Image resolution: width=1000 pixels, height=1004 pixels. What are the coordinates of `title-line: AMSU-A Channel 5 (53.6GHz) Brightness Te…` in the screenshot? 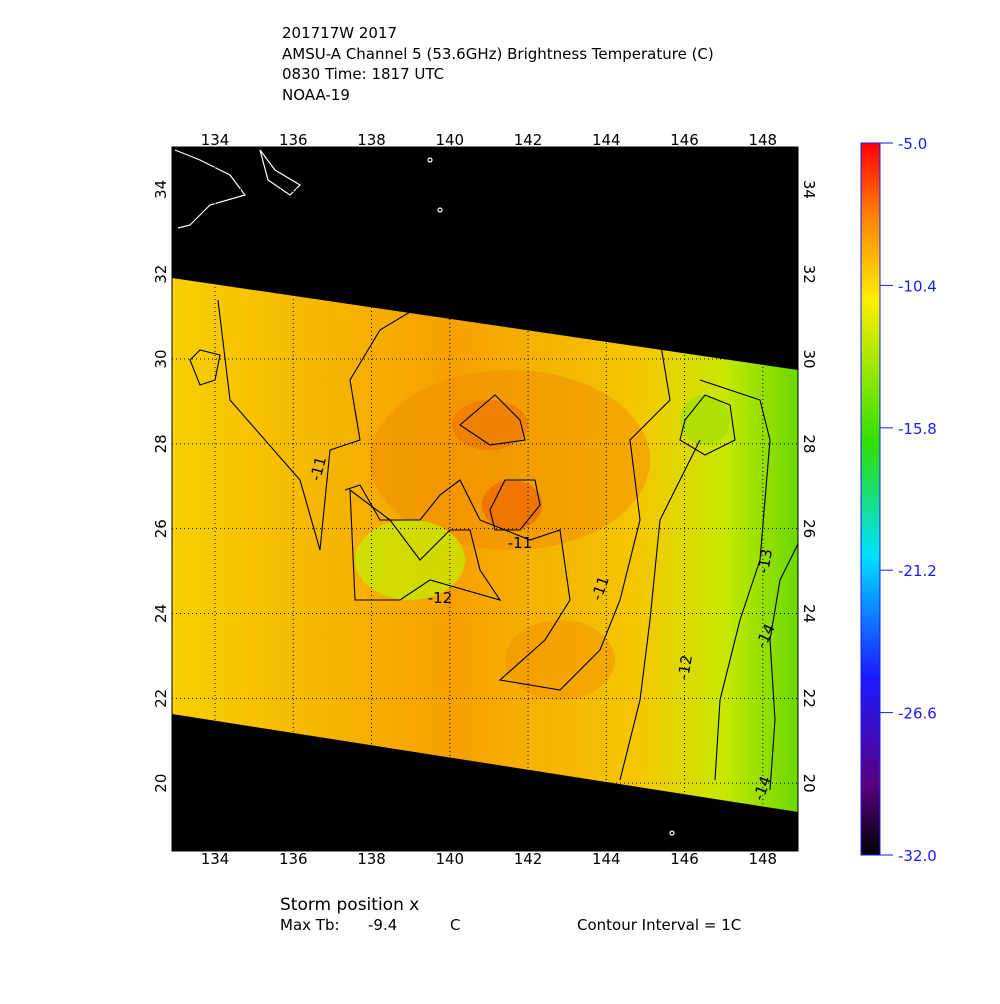 It's located at (498, 54).